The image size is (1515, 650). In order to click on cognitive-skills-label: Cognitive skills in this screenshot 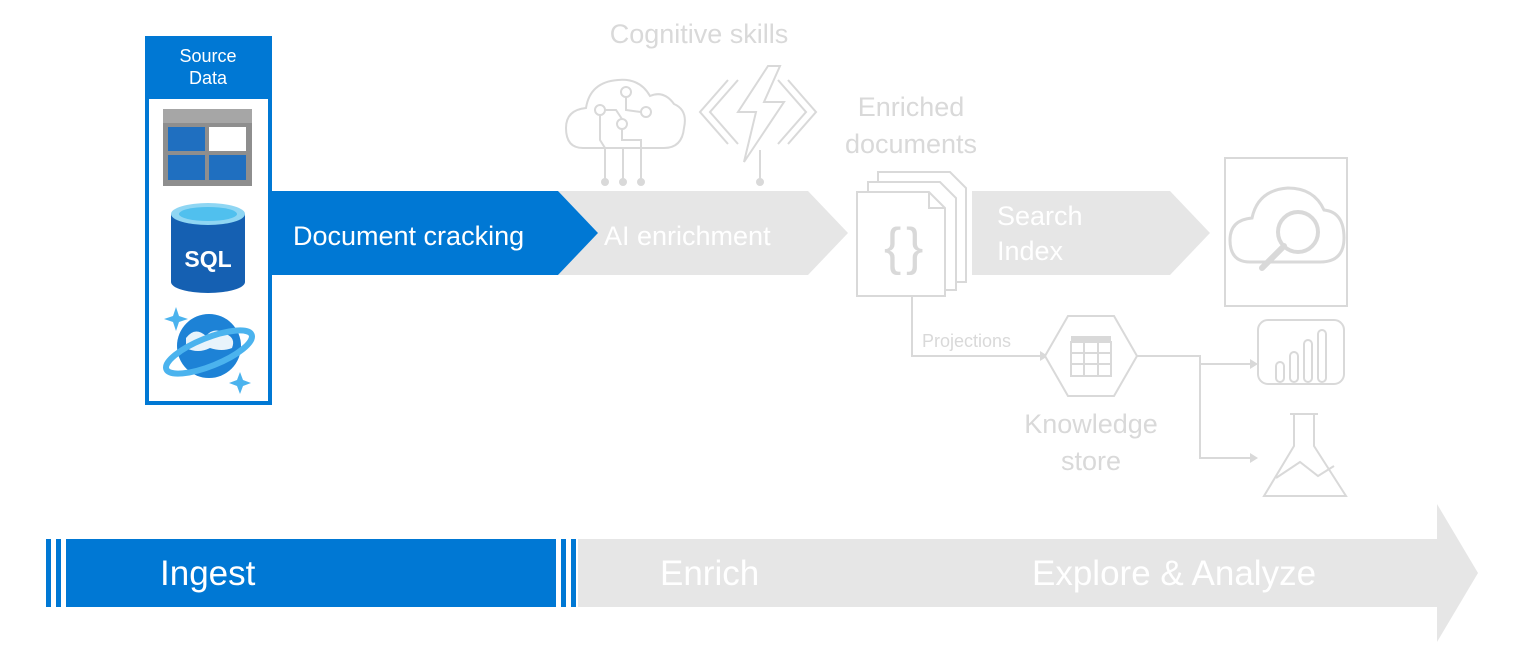, I will do `click(699, 34)`.